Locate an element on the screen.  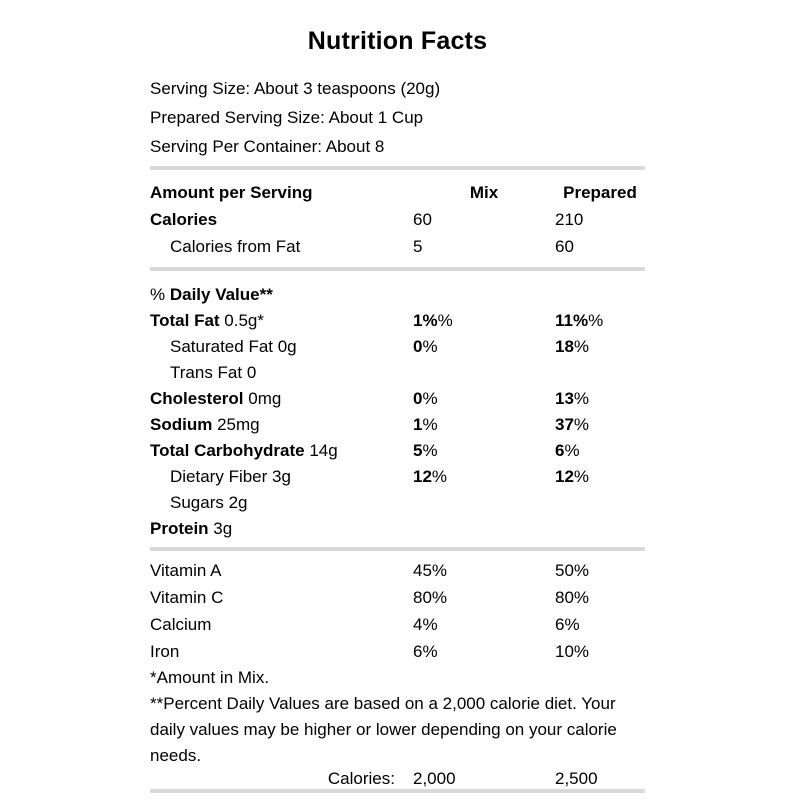
prepared-value: 37% is located at coordinates (600, 425).